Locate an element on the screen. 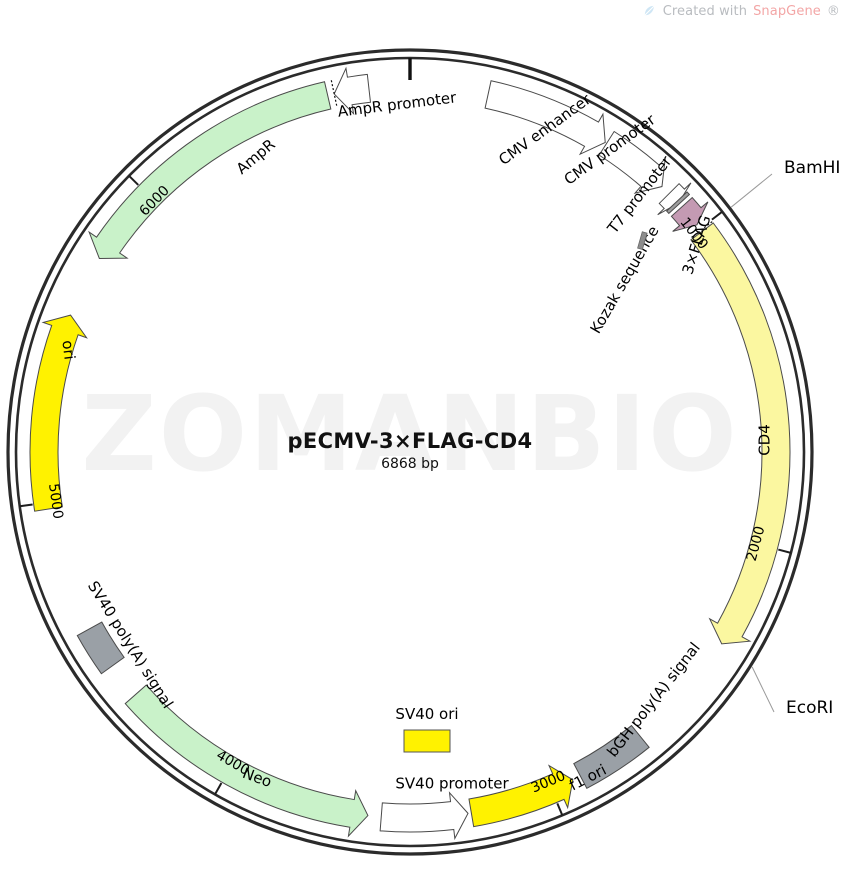 The height and width of the screenshot is (887, 850). feature-sv40-poly-a-signal is located at coordinates (100, 648).